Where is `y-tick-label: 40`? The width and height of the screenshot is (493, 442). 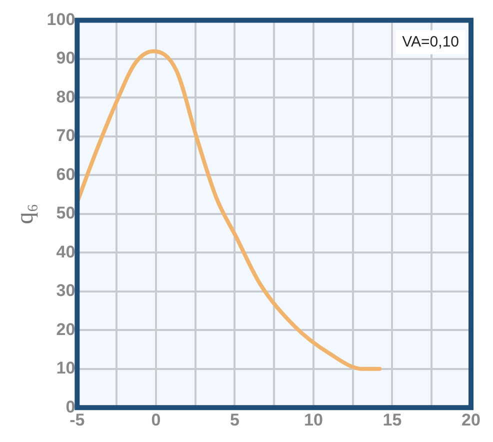
y-tick-label: 40 is located at coordinates (66, 252).